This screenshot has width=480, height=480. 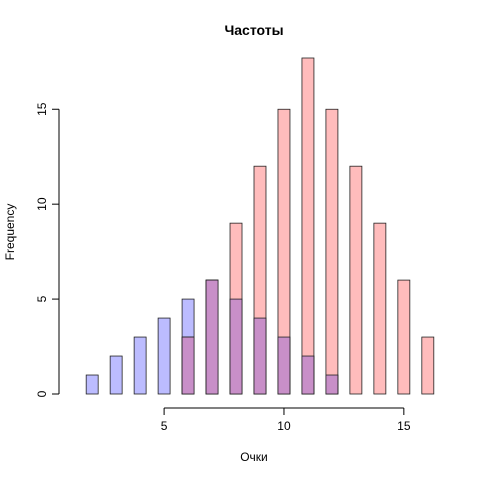 What do you see at coordinates (308, 226) in the screenshot?
I see `bar-series2-x11` at bounding box center [308, 226].